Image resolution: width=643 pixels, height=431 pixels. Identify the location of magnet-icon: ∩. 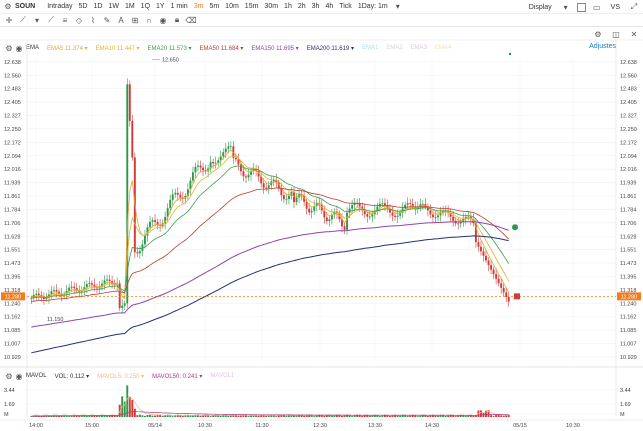
(149, 20).